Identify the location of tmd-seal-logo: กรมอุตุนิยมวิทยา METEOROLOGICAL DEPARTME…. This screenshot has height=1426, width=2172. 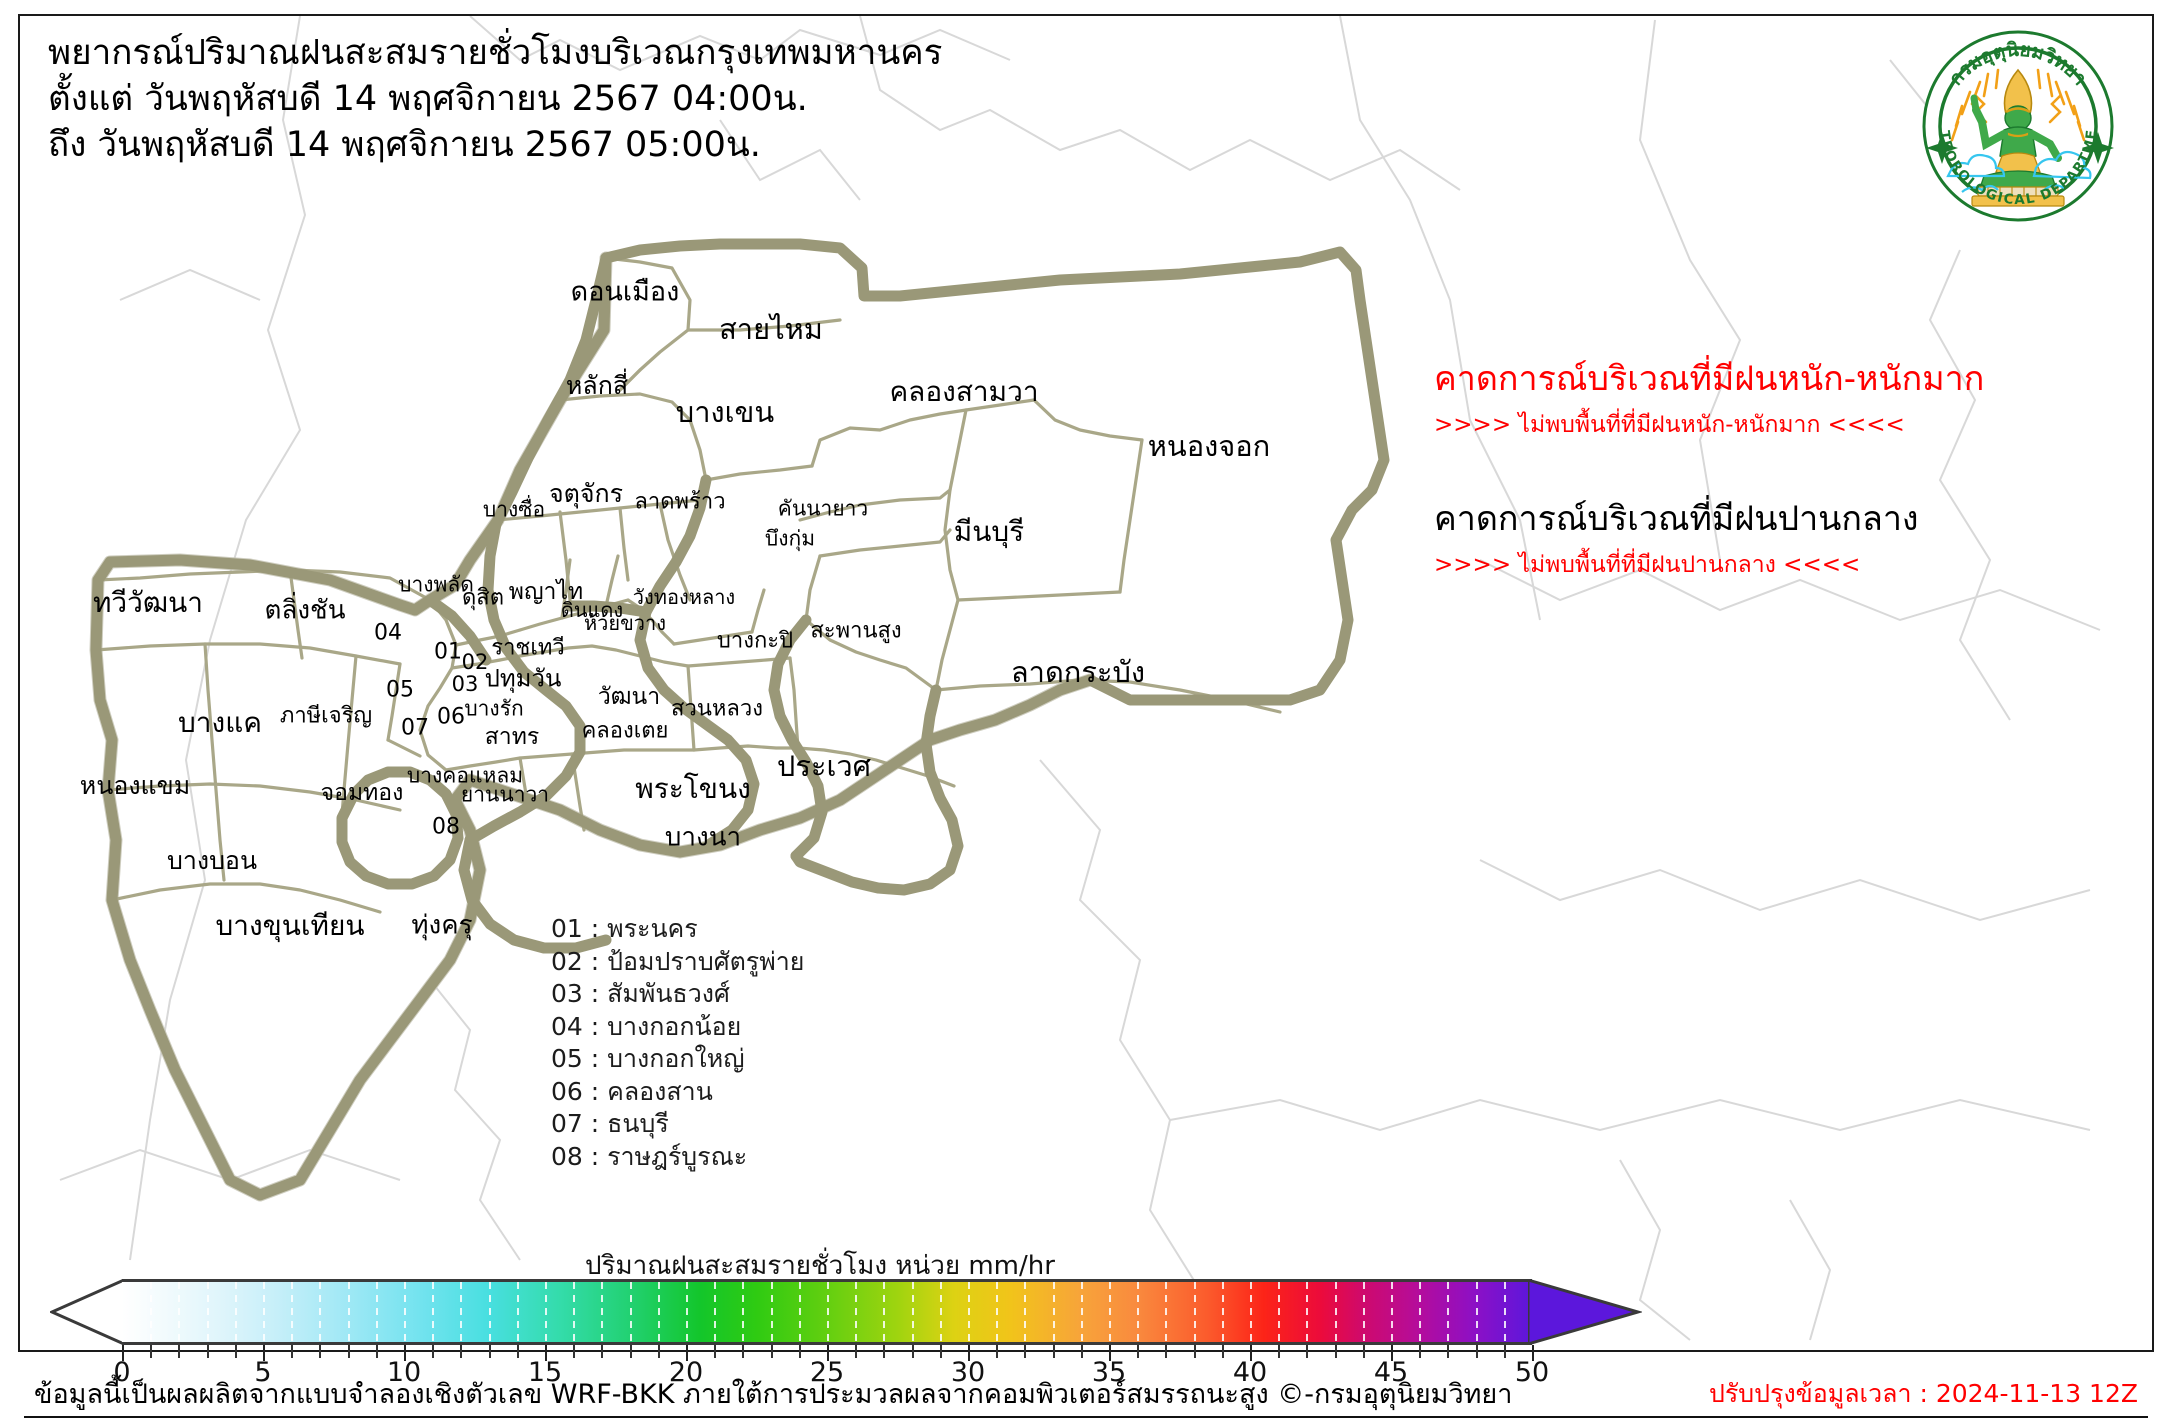
(2016, 124).